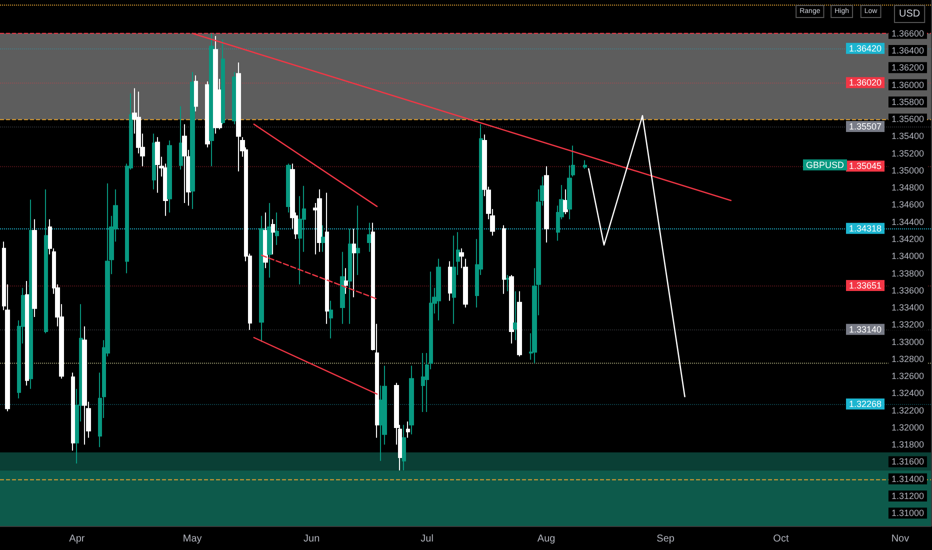  What do you see at coordinates (865, 285) in the screenshot?
I see `ref-line-label: 1.33651` at bounding box center [865, 285].